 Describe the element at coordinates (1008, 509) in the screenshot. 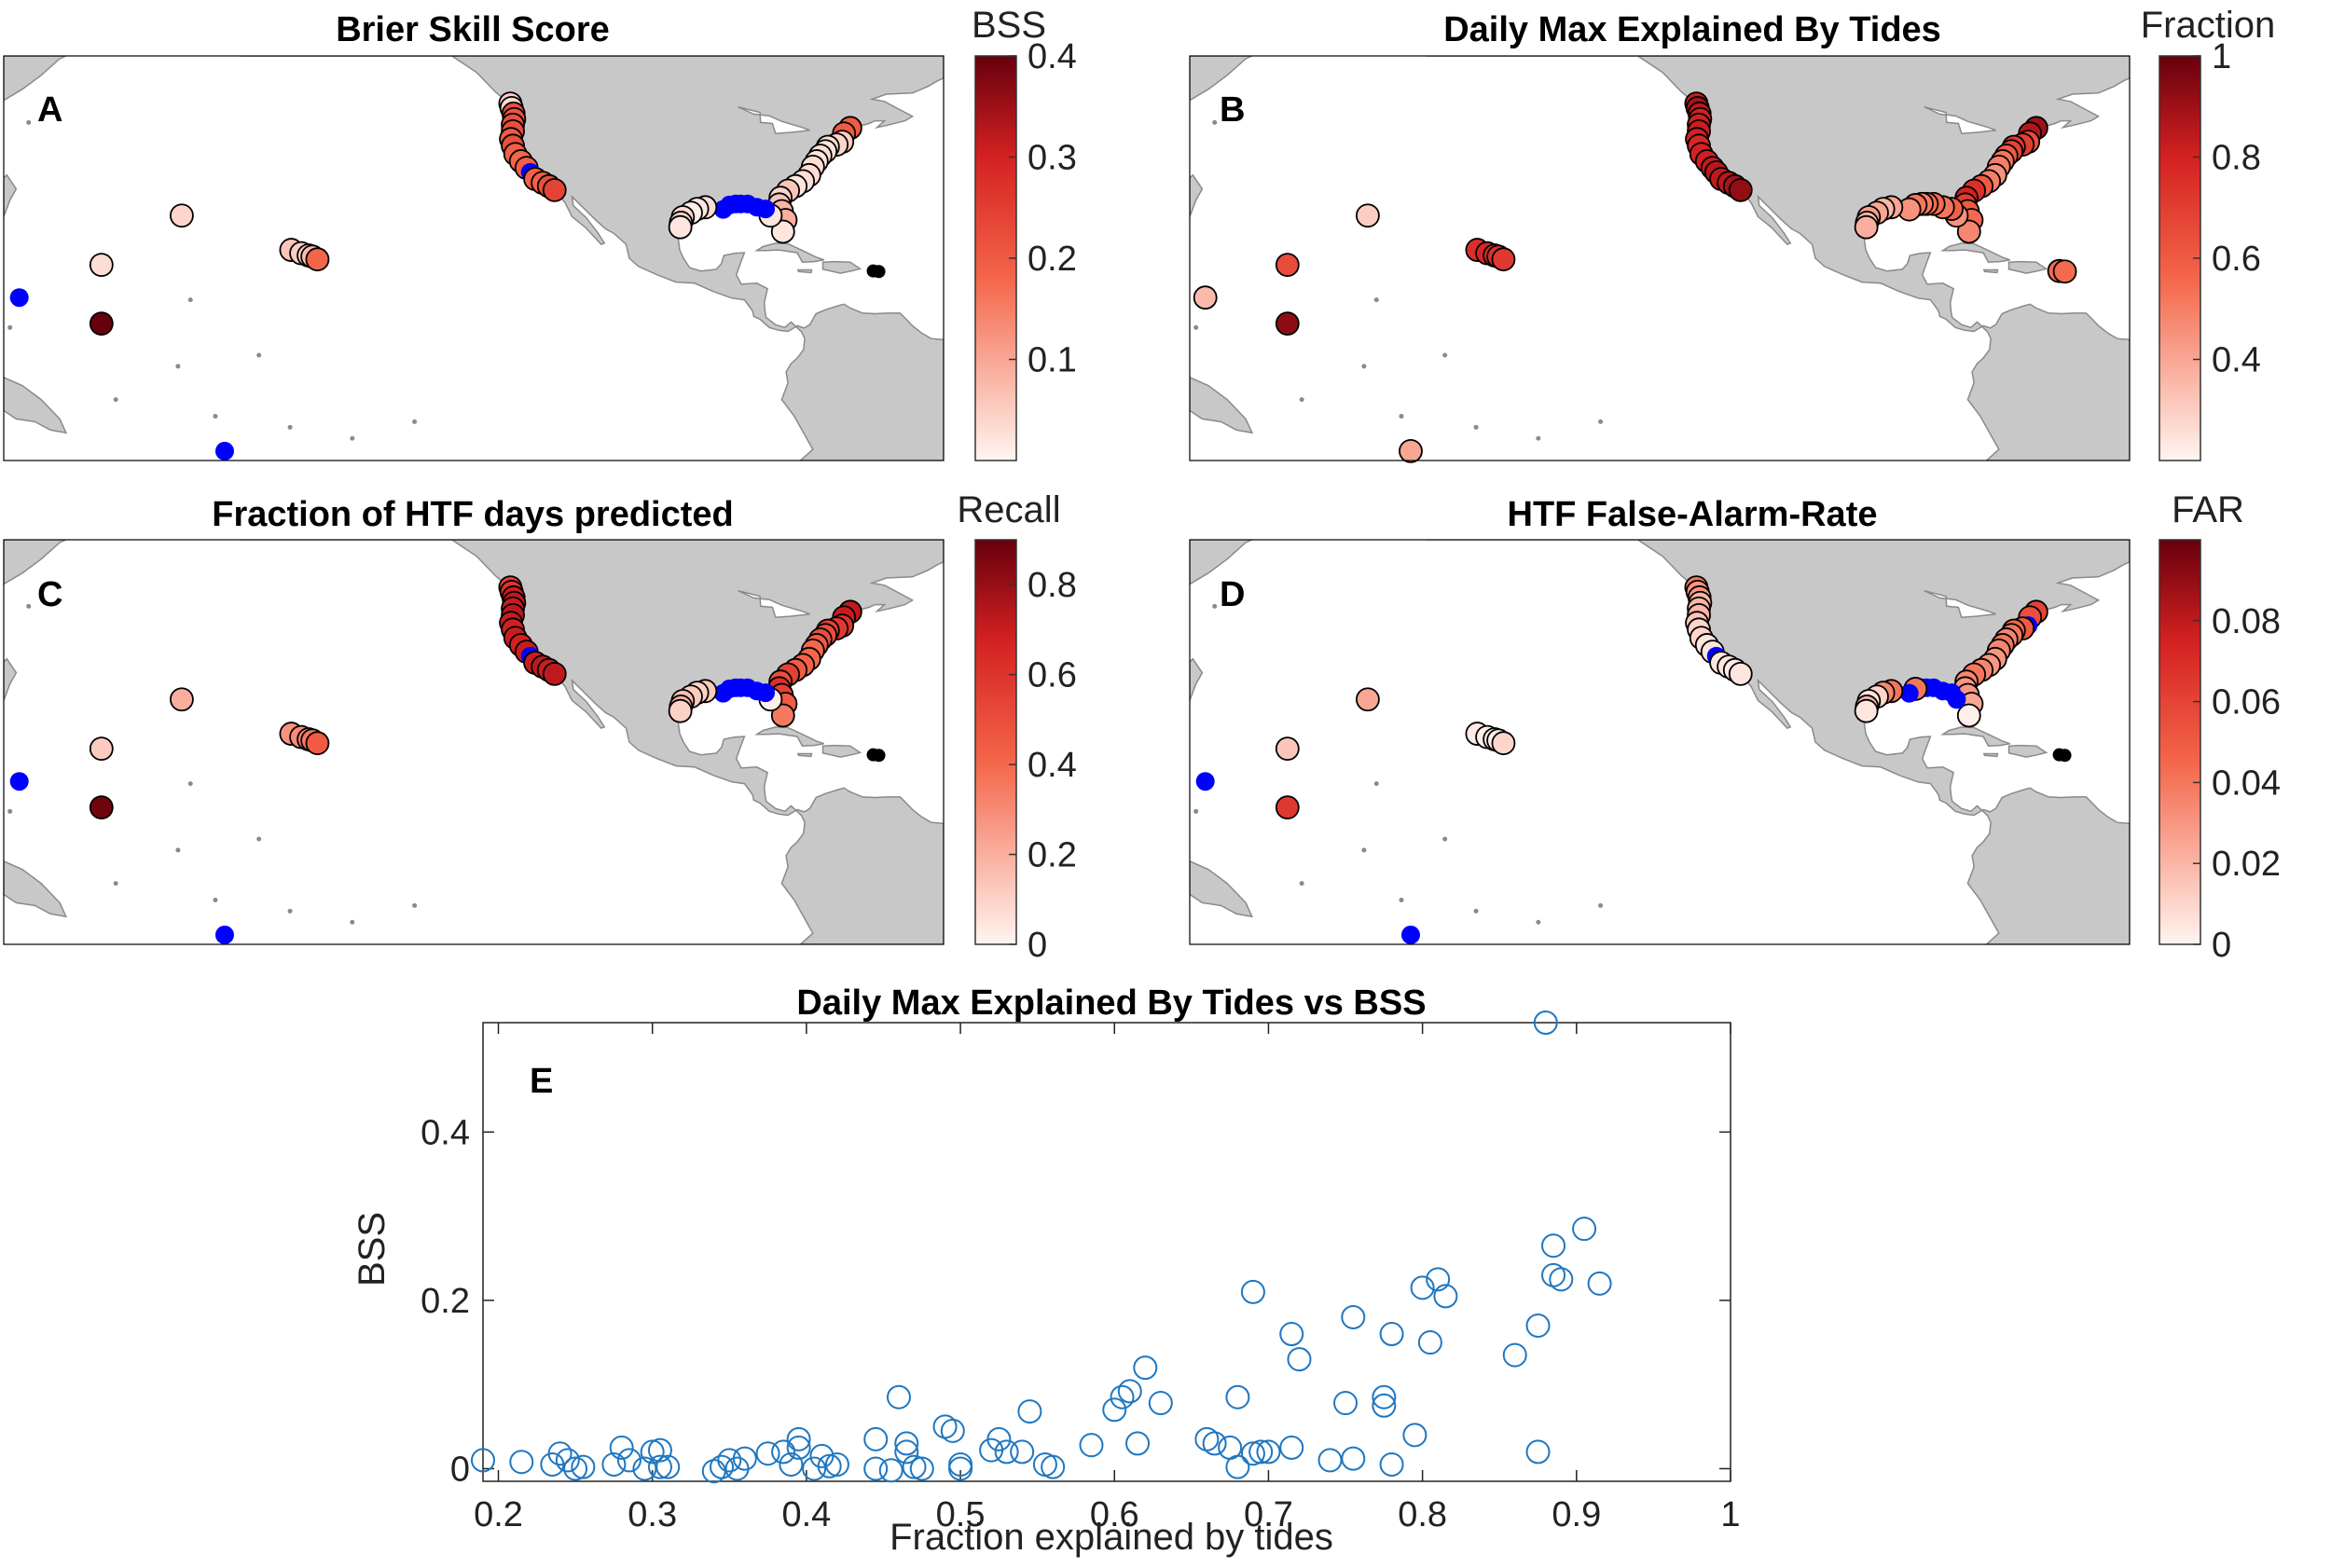

I see `panel-c-colorbar-label: Recall` at that location.